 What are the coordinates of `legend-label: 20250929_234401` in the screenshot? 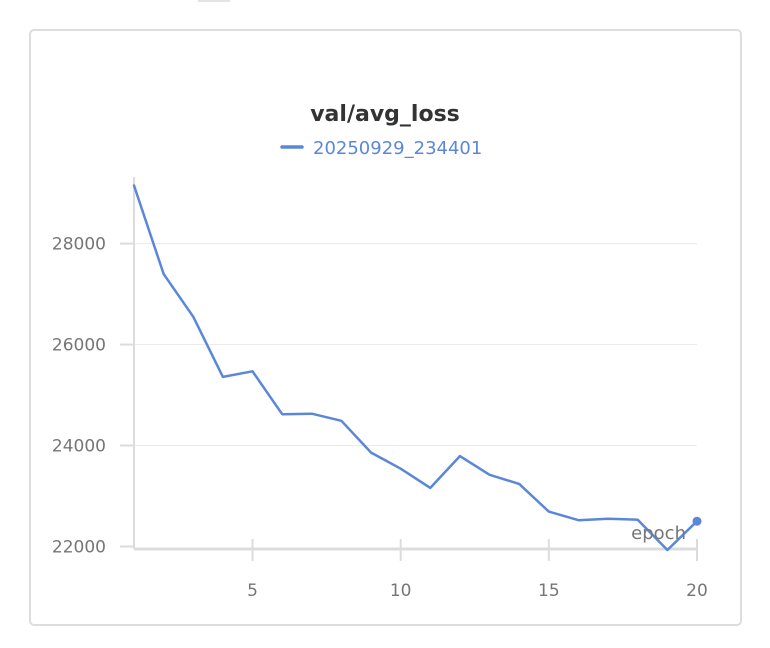 It's located at (397, 148).